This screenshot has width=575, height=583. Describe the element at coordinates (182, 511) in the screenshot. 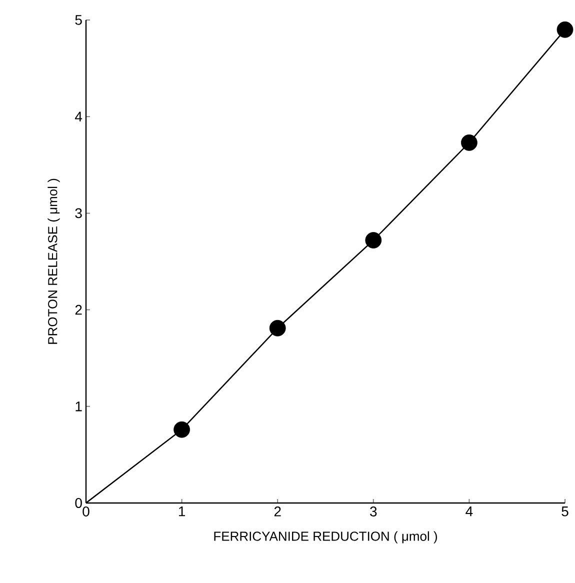

I see `x-tick-label: 1` at that location.